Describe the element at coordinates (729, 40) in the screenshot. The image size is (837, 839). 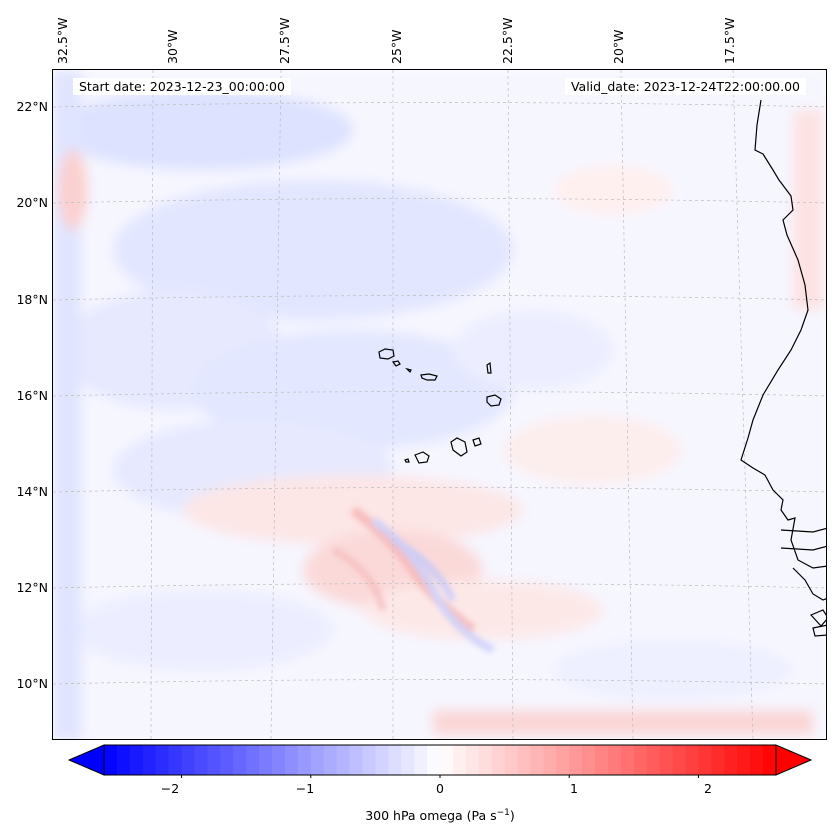
I see `lon-label-17-5w: 17.5°W` at that location.